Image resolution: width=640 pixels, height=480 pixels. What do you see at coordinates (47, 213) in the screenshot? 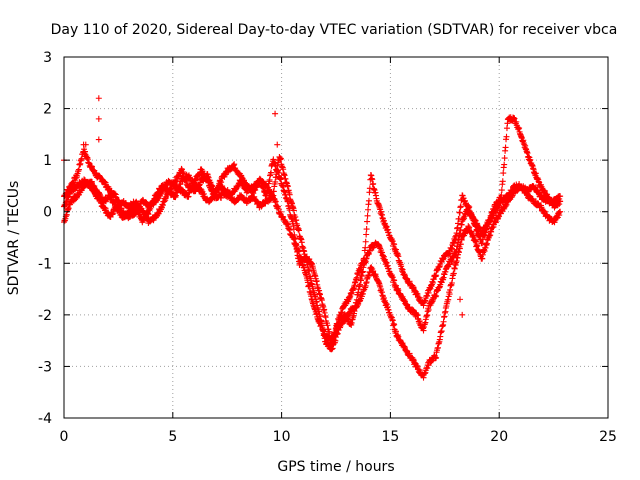
I see `y-tick-label: 0` at bounding box center [47, 213].